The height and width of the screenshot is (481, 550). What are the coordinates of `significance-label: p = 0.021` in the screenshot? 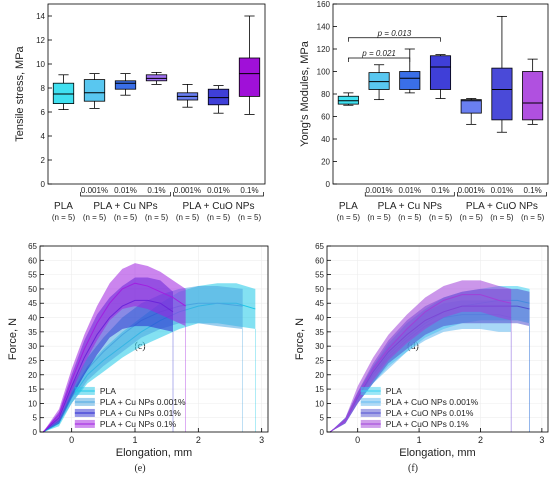 It's located at (378, 53).